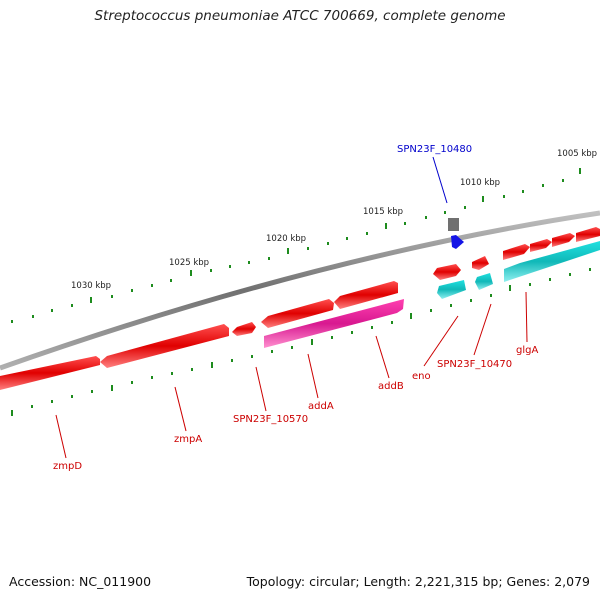 This screenshot has width=600, height=600. What do you see at coordinates (421, 376) in the screenshot?
I see `gene-label-eno: eno` at bounding box center [421, 376].